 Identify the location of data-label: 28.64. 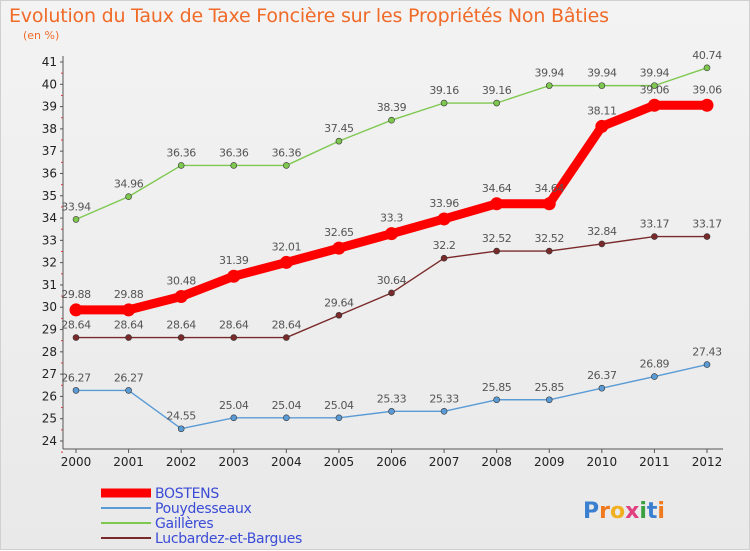
(234, 325).